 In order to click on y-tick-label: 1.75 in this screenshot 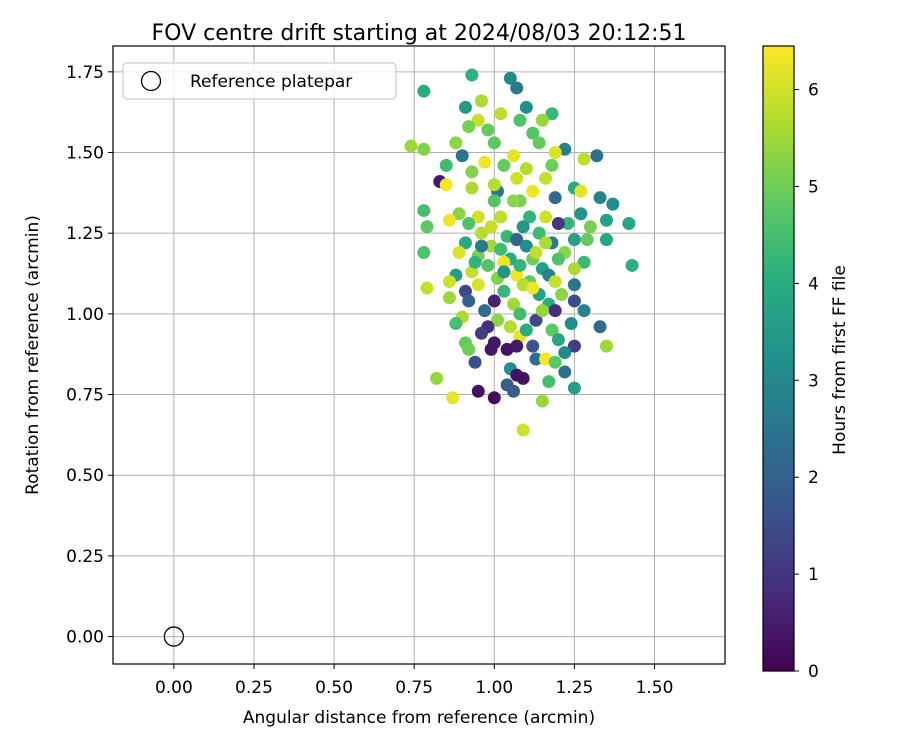, I will do `click(85, 73)`.